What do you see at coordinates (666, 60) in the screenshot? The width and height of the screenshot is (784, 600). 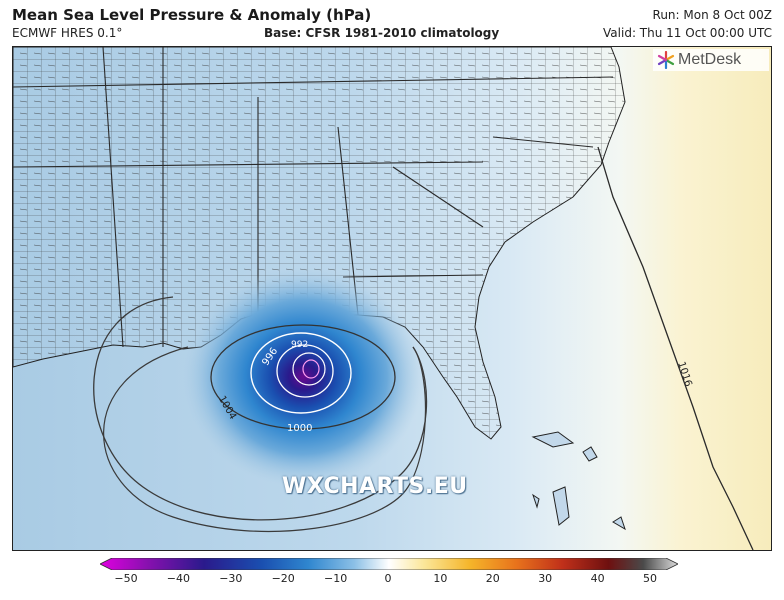 I see `metdesk-star-icon` at bounding box center [666, 60].